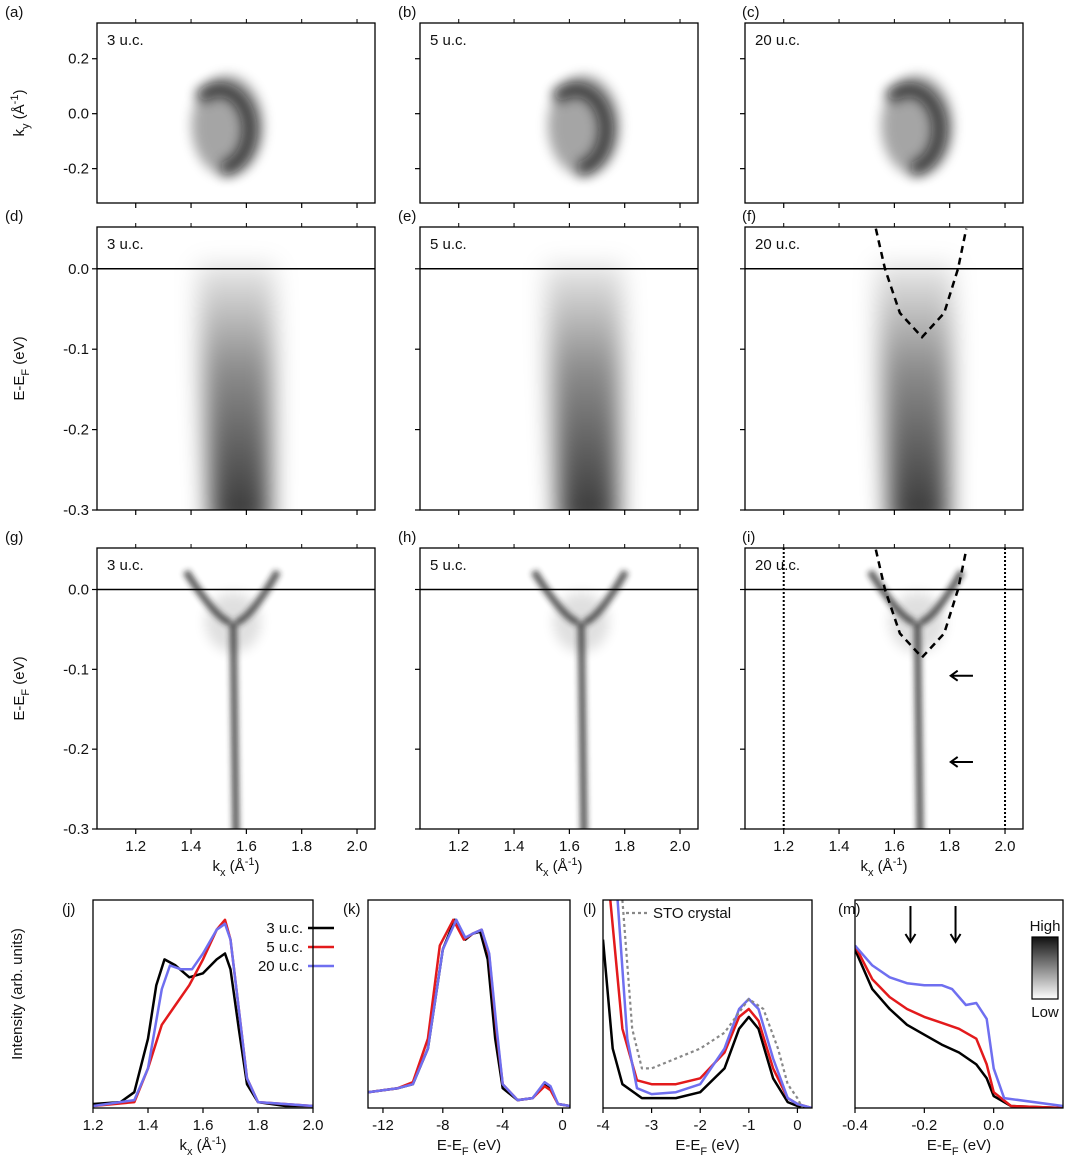  Describe the element at coordinates (383, 1125) in the screenshot. I see `x-tick-label: -12` at that location.